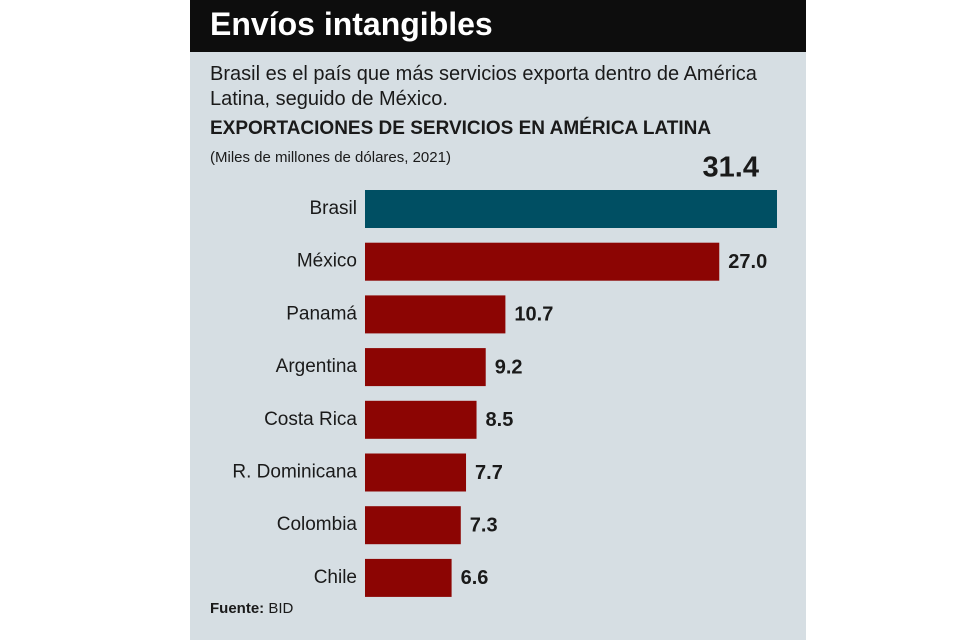 The height and width of the screenshot is (640, 960). Describe the element at coordinates (351, 24) in the screenshot. I see `header: Envíos intangibles` at that location.